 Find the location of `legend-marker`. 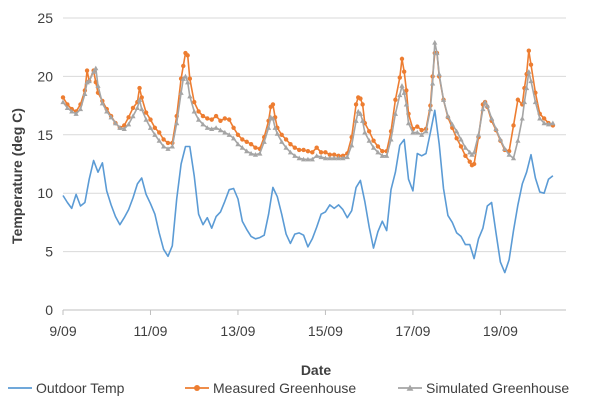

legend-marker is located at coordinates (197, 388).